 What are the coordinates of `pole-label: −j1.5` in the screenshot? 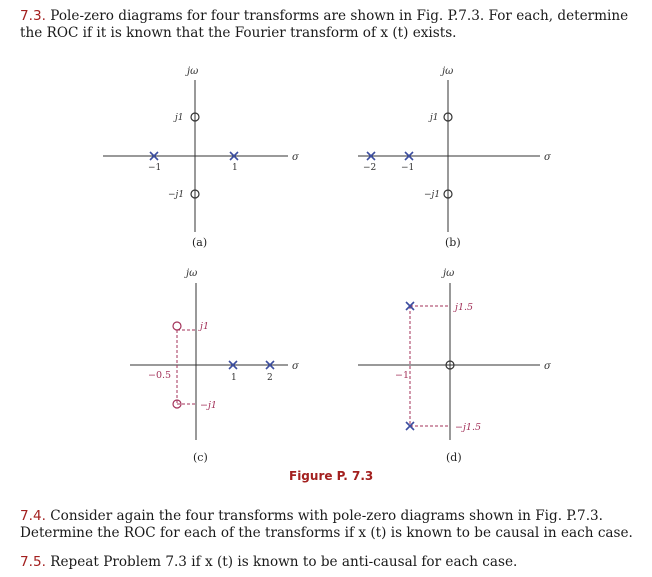 It's located at (468, 427).